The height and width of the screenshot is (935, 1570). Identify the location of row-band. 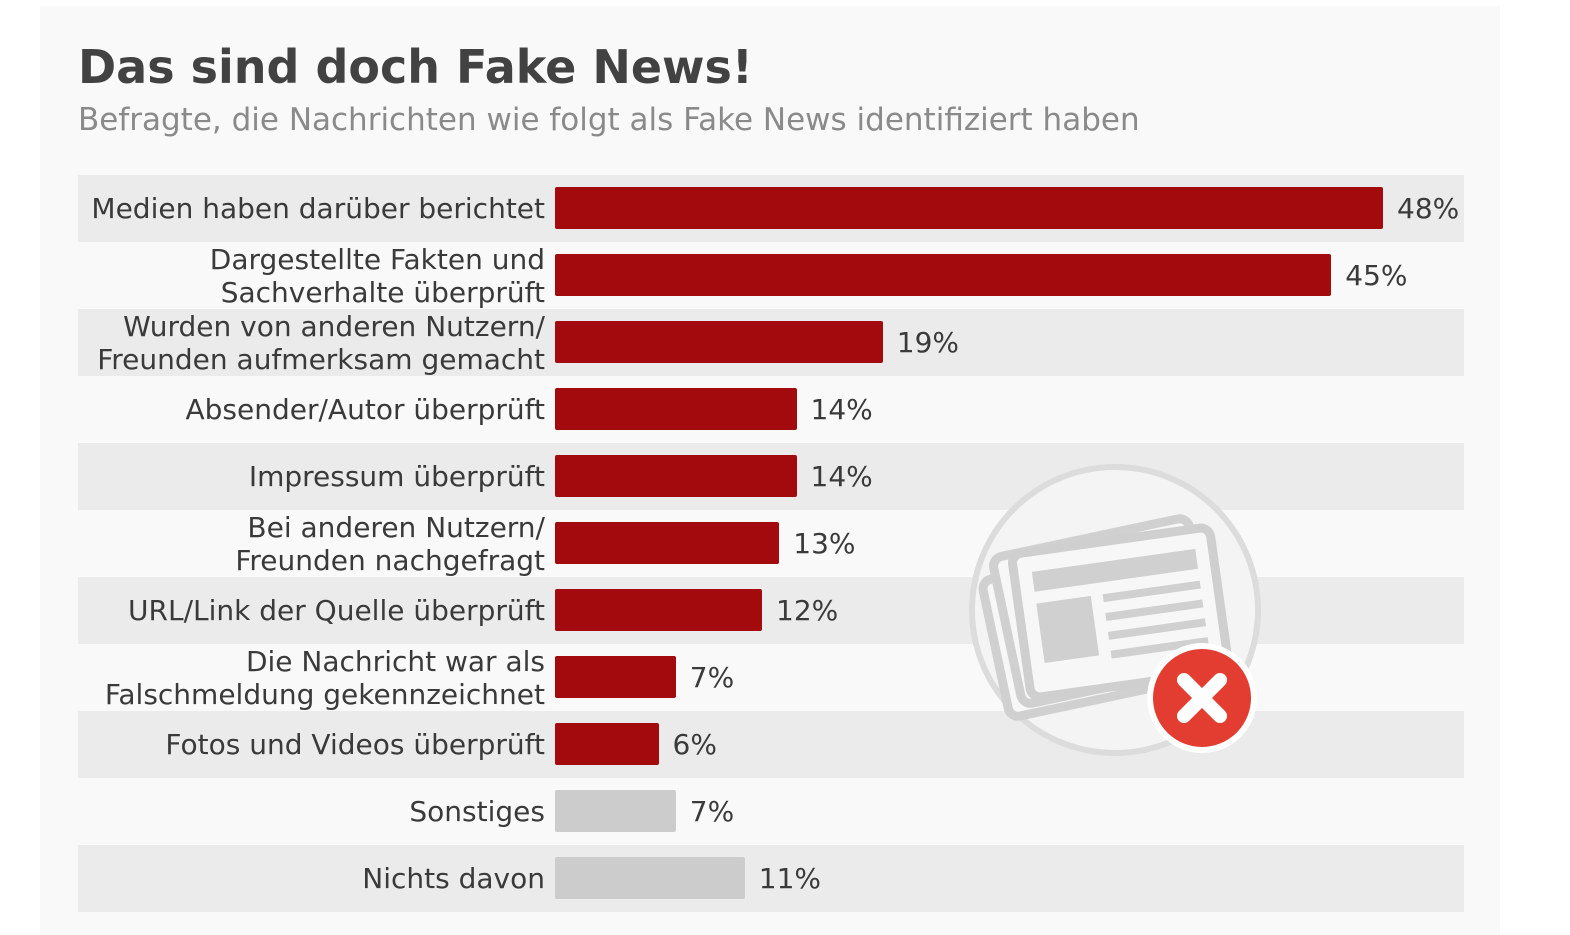
(771, 878).